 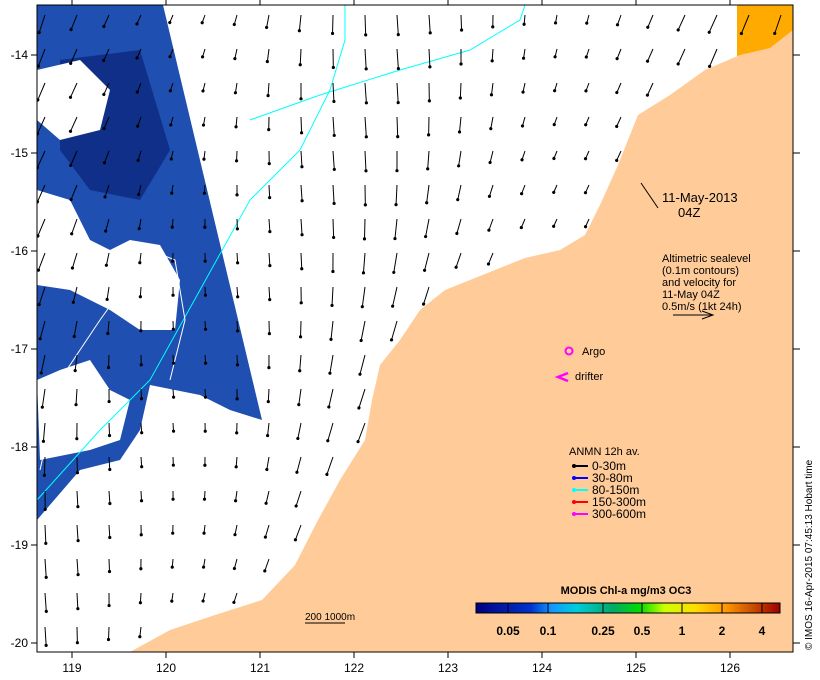 What do you see at coordinates (612, 478) in the screenshot?
I see `legend-item-label: 30-80m` at bounding box center [612, 478].